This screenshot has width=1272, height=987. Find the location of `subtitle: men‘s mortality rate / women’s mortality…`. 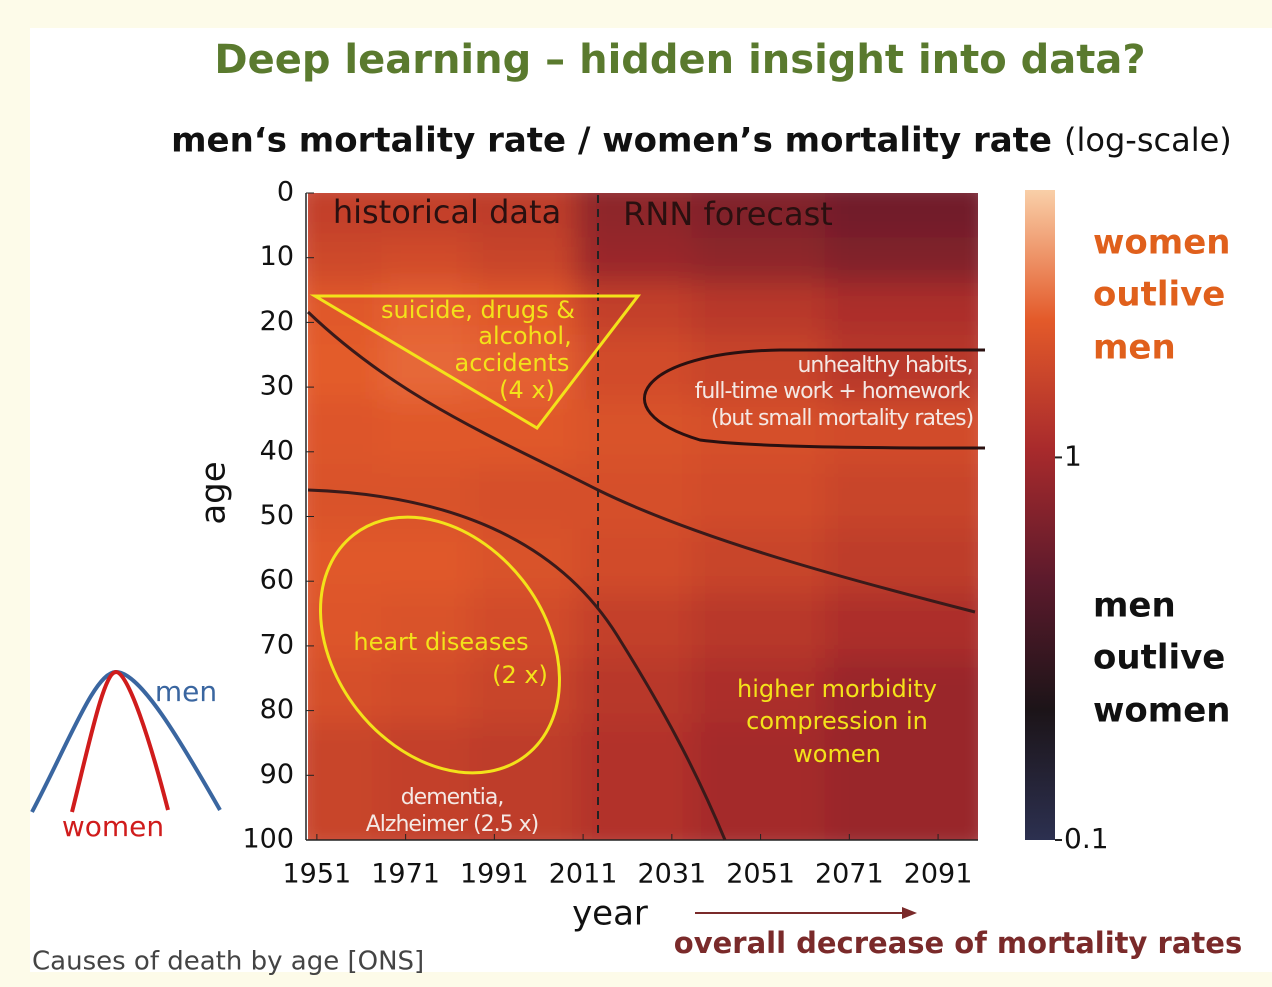

subtitle: men‘s mortality rate / women’s mortality… is located at coordinates (611, 141).